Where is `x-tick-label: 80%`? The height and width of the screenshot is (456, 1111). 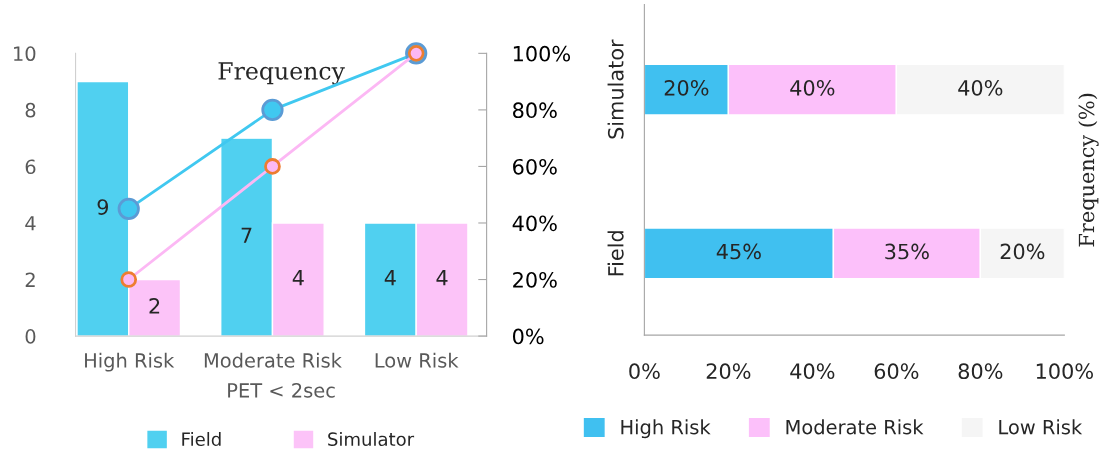
x-tick-label: 80% is located at coordinates (980, 371).